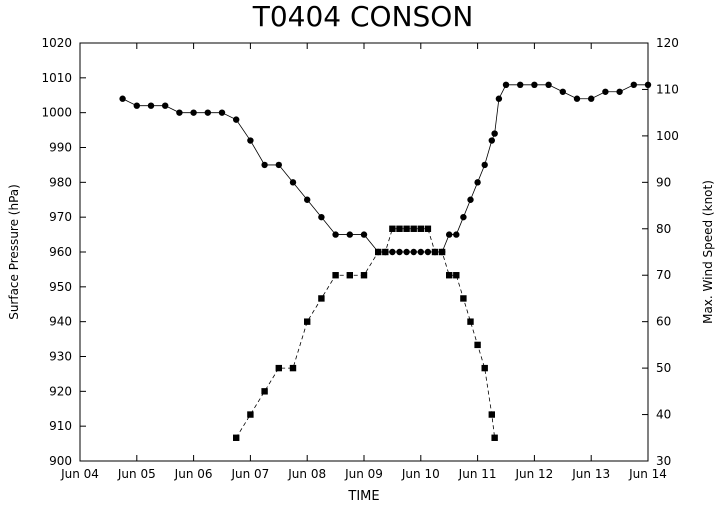 The image size is (720, 508). Describe the element at coordinates (708, 252) in the screenshot. I see `y2-axis-label: Max. Wind Speed (knot)` at that location.